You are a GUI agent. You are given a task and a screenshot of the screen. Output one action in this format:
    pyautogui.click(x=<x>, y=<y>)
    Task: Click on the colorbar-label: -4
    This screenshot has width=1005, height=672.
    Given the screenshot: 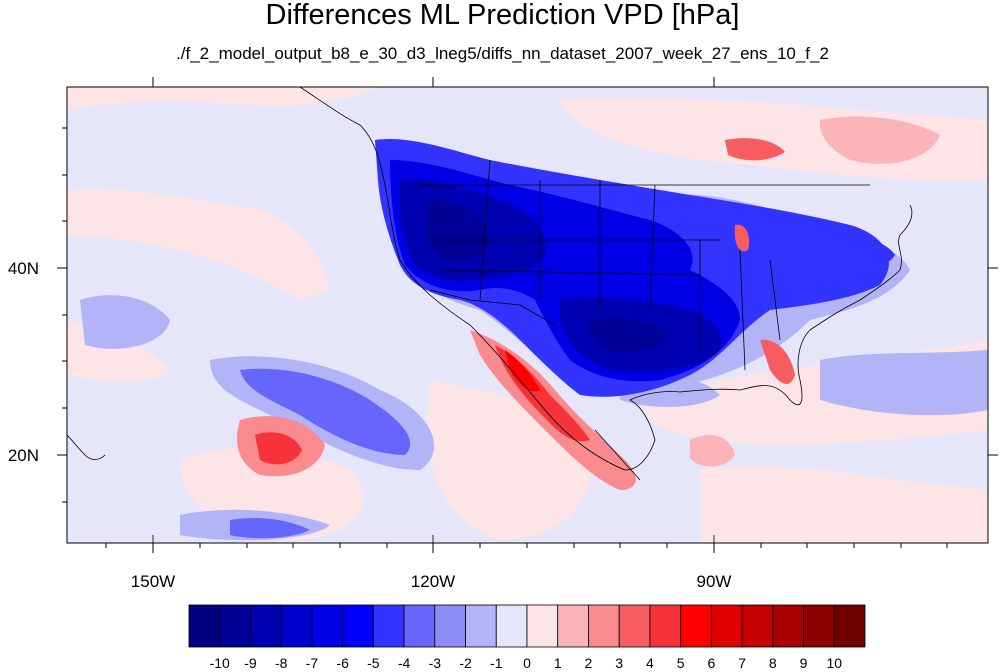 What is the action you would take?
    pyautogui.click(x=404, y=663)
    